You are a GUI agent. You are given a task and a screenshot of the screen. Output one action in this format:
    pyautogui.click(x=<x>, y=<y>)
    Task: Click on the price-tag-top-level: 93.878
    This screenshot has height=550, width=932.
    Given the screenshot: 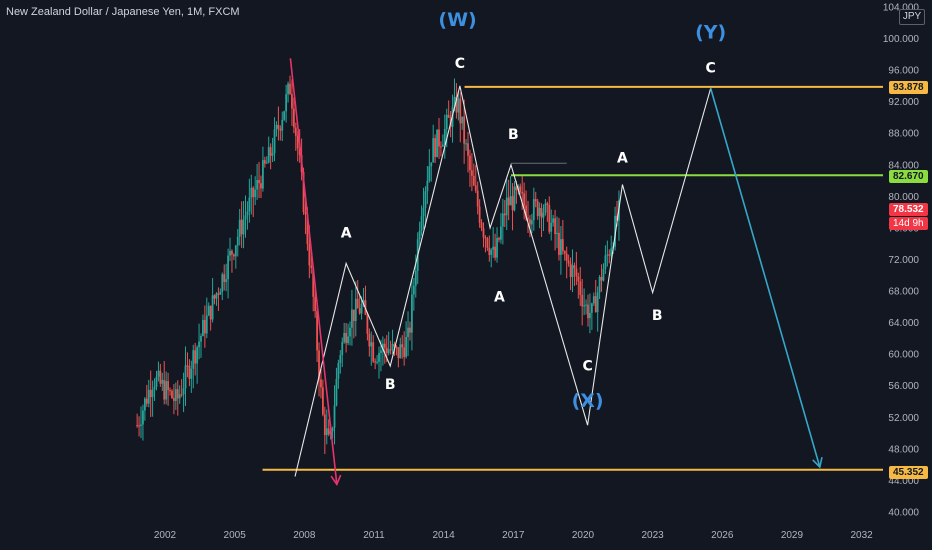 What is the action you would take?
    pyautogui.click(x=908, y=87)
    